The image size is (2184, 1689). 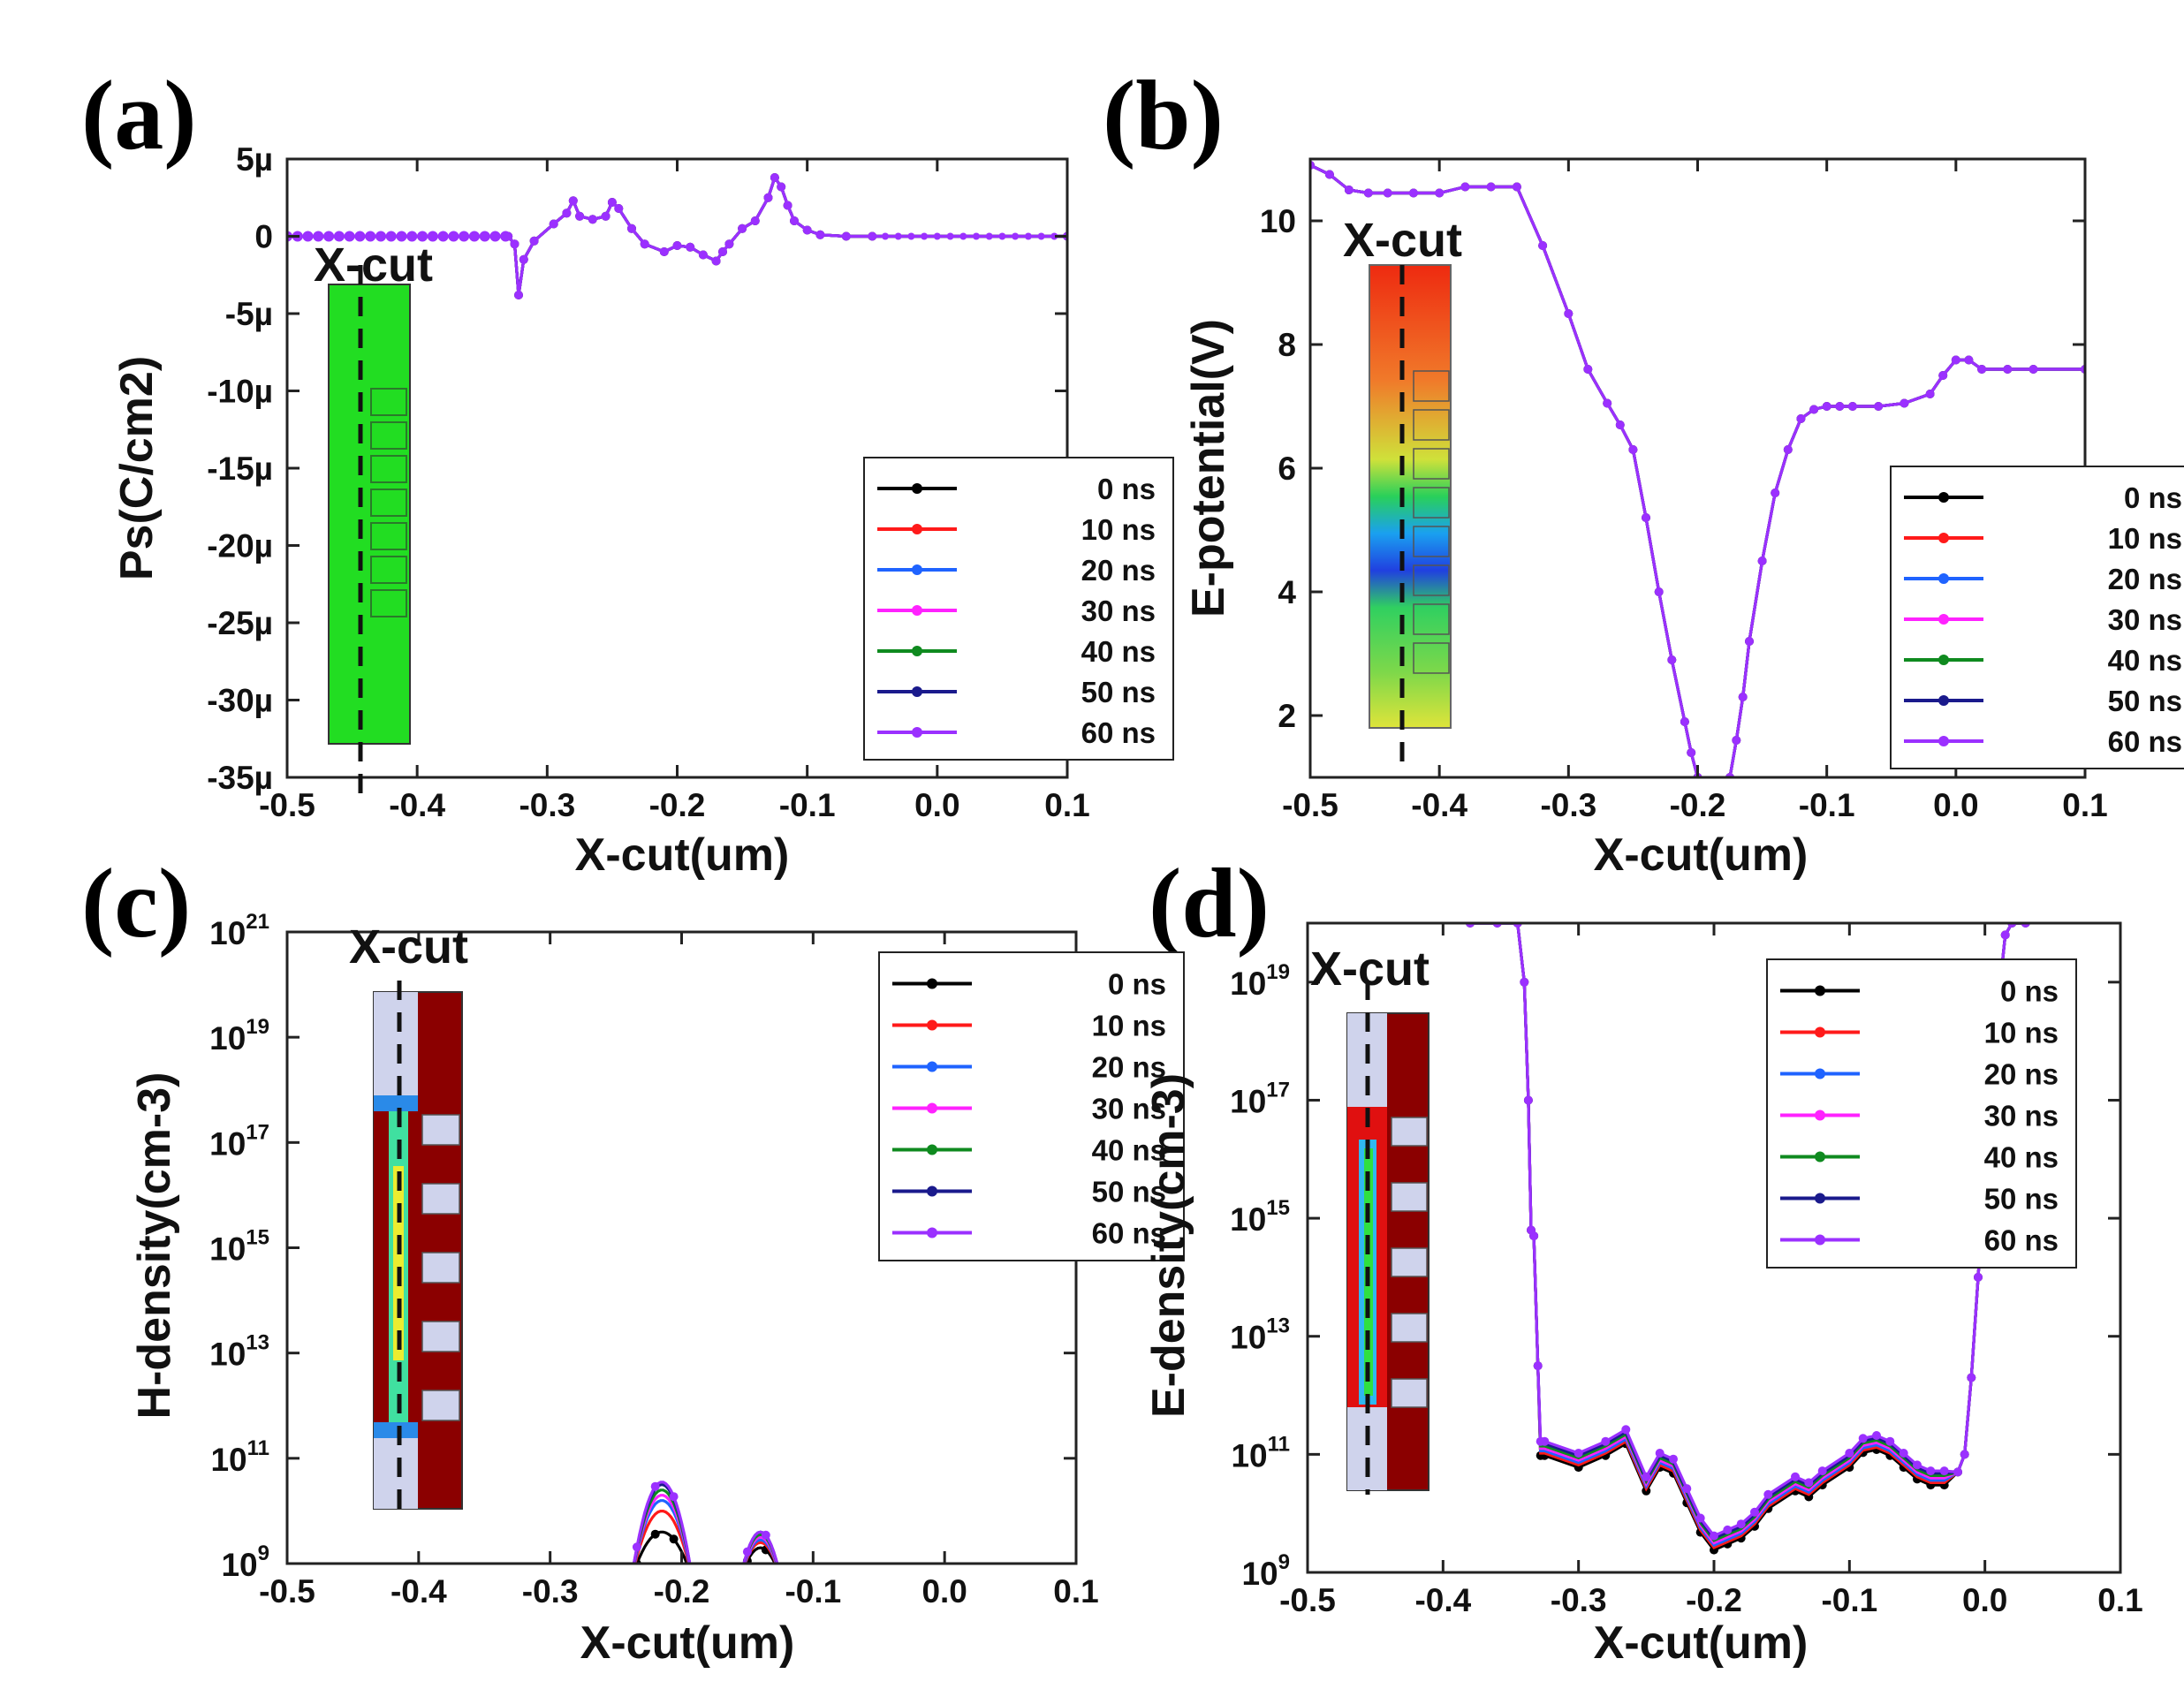 What do you see at coordinates (1287, 469) in the screenshot?
I see `y-tick-label: 6` at bounding box center [1287, 469].